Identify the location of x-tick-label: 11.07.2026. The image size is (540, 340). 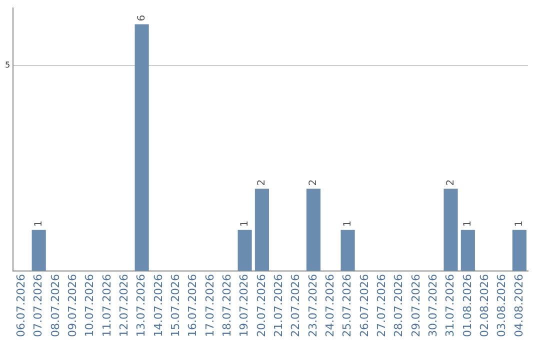
(107, 306).